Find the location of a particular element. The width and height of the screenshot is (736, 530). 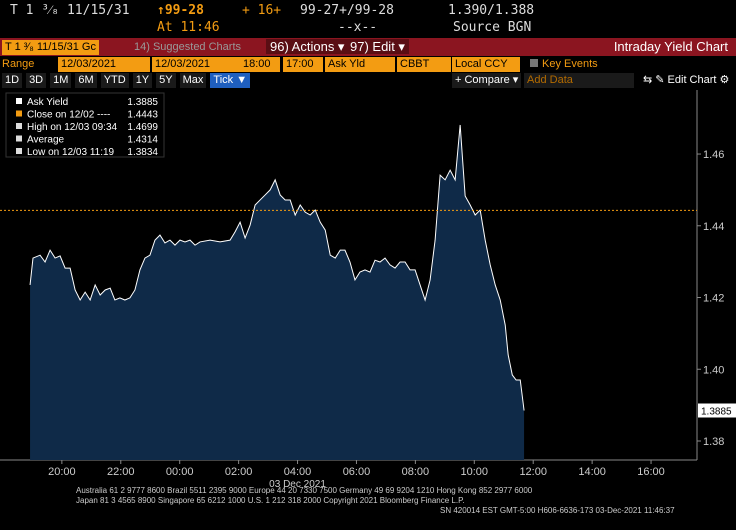

source-field: CBBT is located at coordinates (424, 64).